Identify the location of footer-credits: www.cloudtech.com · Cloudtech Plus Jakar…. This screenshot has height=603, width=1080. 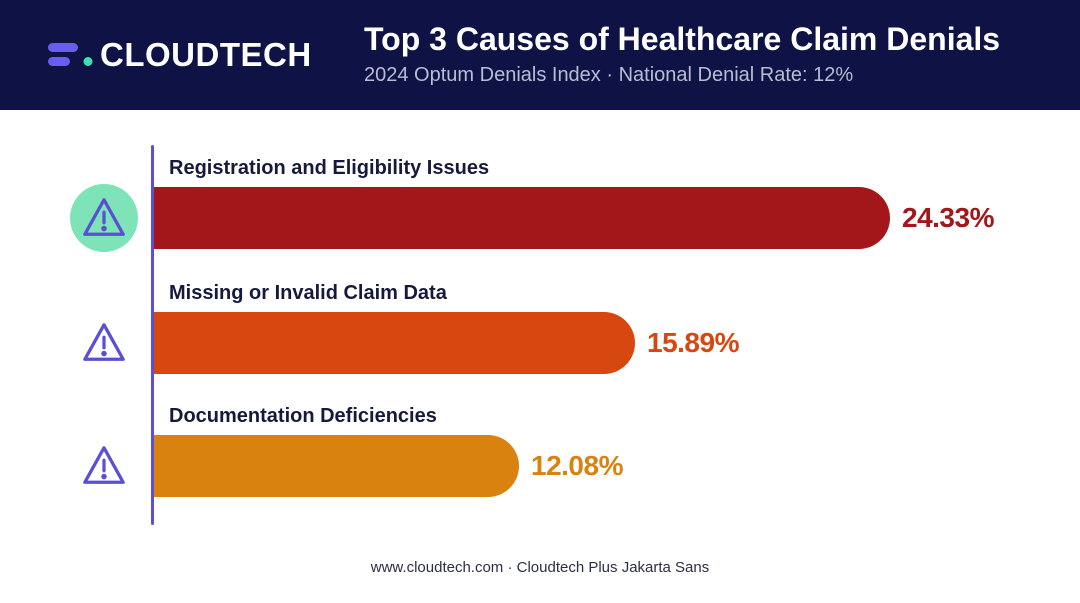
(540, 567).